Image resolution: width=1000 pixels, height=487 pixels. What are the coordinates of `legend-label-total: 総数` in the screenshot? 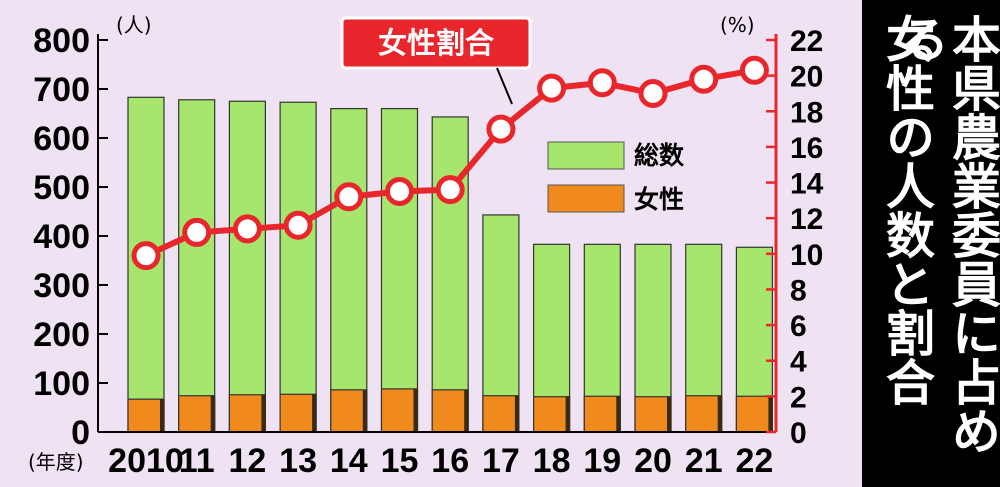 It's located at (659, 155).